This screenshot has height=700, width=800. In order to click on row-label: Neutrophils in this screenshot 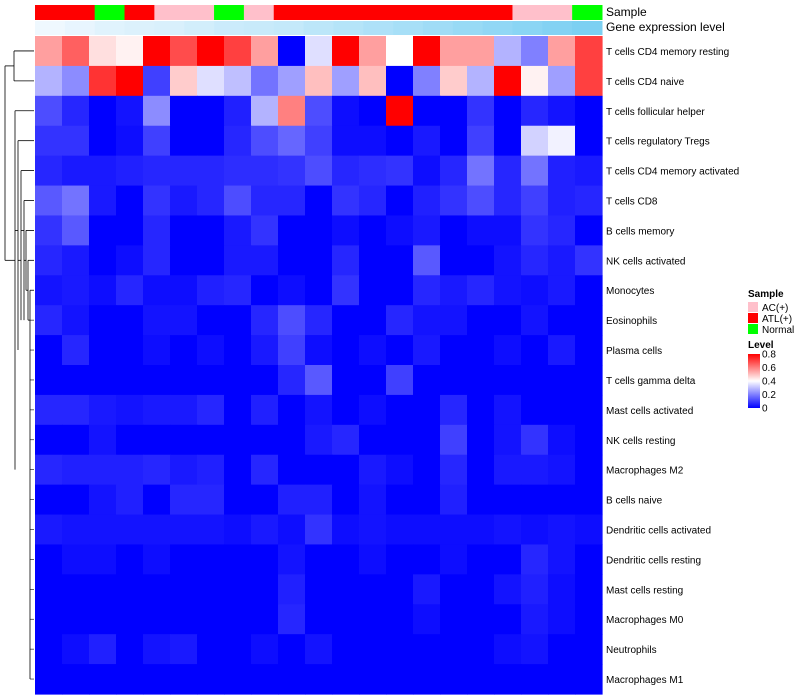, I will do `click(631, 650)`.